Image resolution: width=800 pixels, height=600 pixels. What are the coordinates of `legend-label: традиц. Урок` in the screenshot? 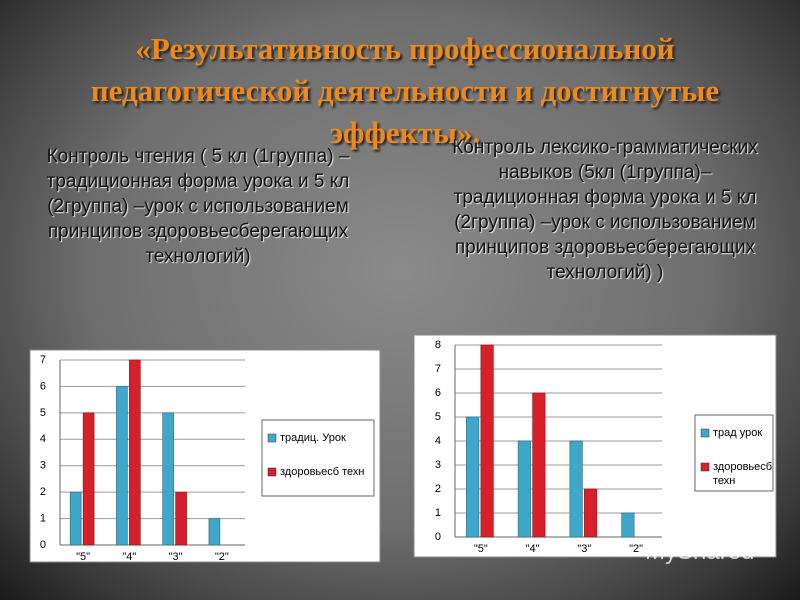 It's located at (313, 438).